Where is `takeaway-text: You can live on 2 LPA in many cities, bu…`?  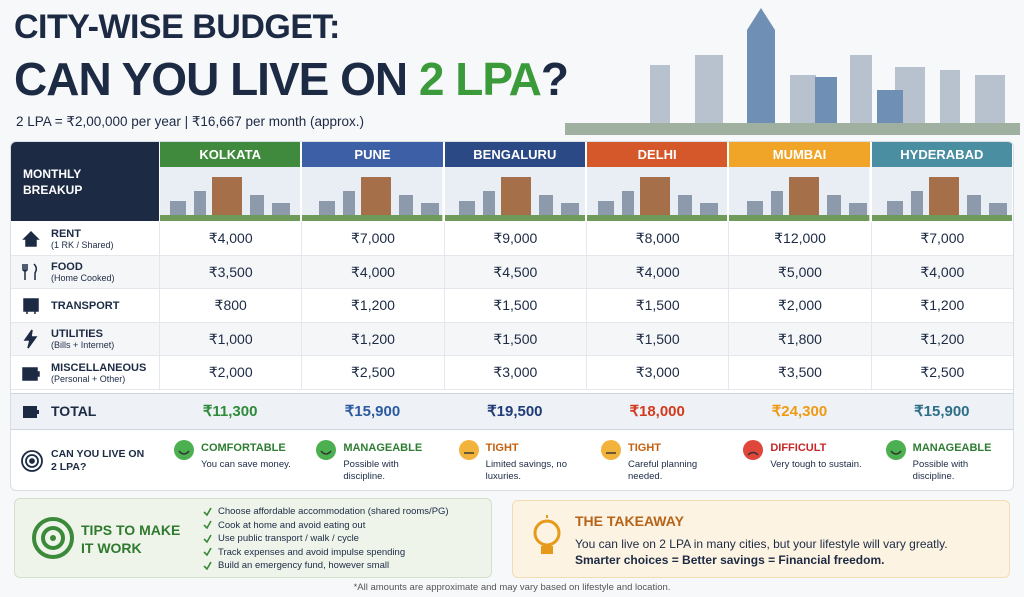 takeaway-text: You can live on 2 LPA in many cities, bu… is located at coordinates (761, 544).